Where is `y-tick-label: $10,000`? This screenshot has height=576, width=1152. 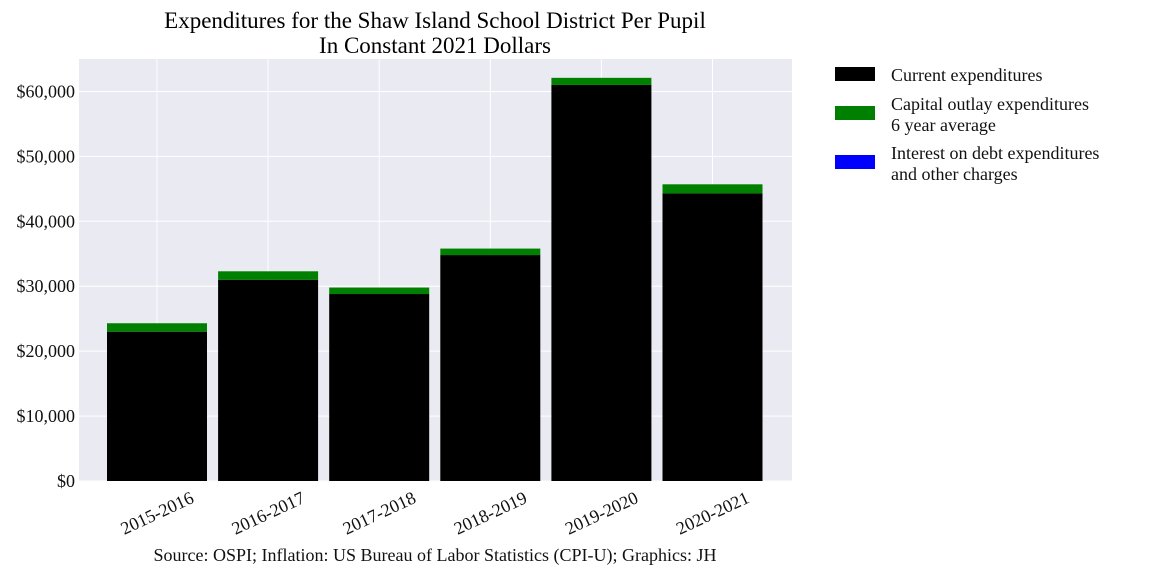 y-tick-label: $10,000 is located at coordinates (46, 416).